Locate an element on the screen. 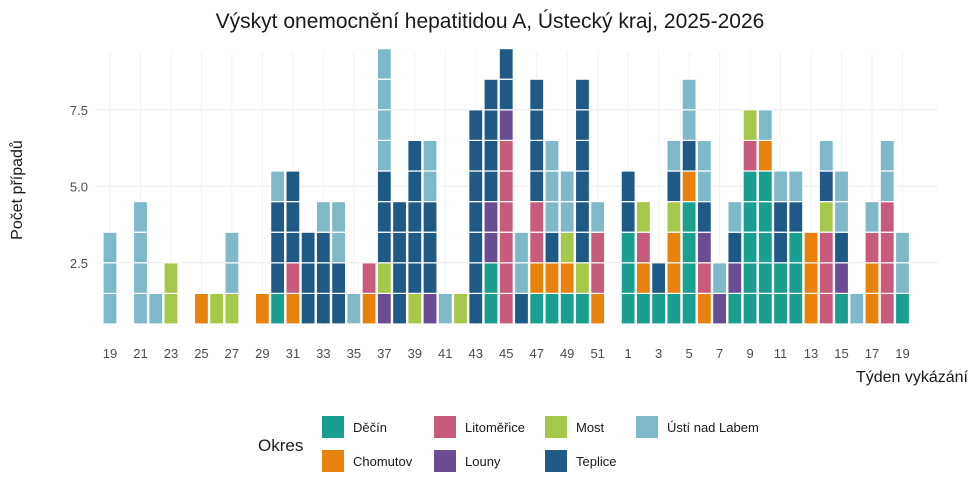 The width and height of the screenshot is (979, 490). legend-label-decin: Děčín is located at coordinates (370, 427).